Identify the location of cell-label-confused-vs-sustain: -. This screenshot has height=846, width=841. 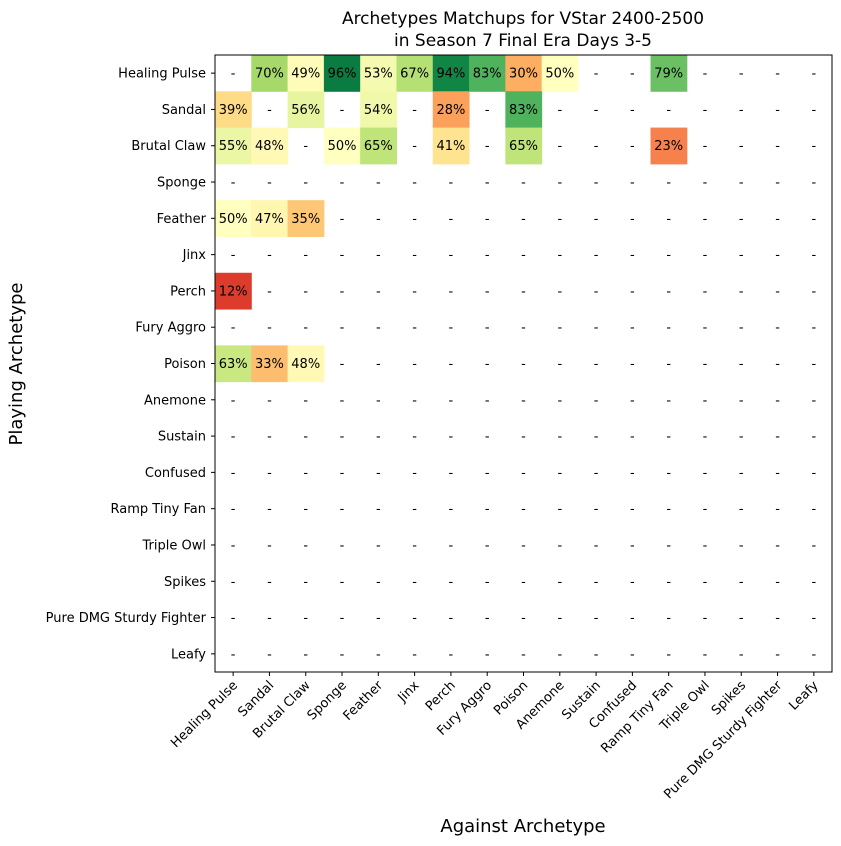
(596, 473).